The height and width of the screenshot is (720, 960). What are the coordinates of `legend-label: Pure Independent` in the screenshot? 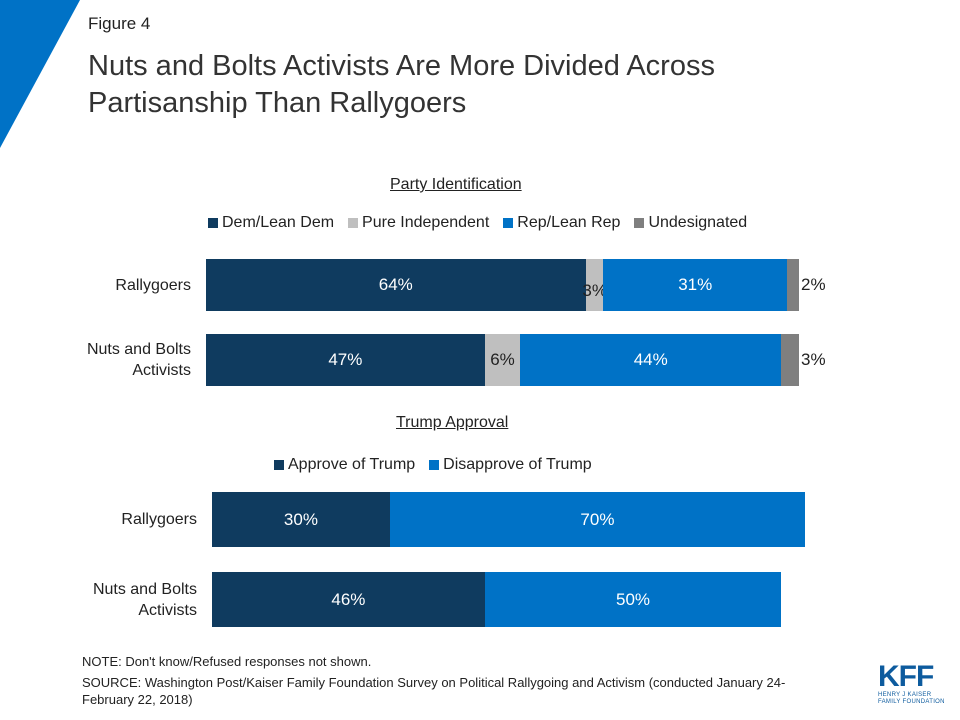 It's located at (426, 222).